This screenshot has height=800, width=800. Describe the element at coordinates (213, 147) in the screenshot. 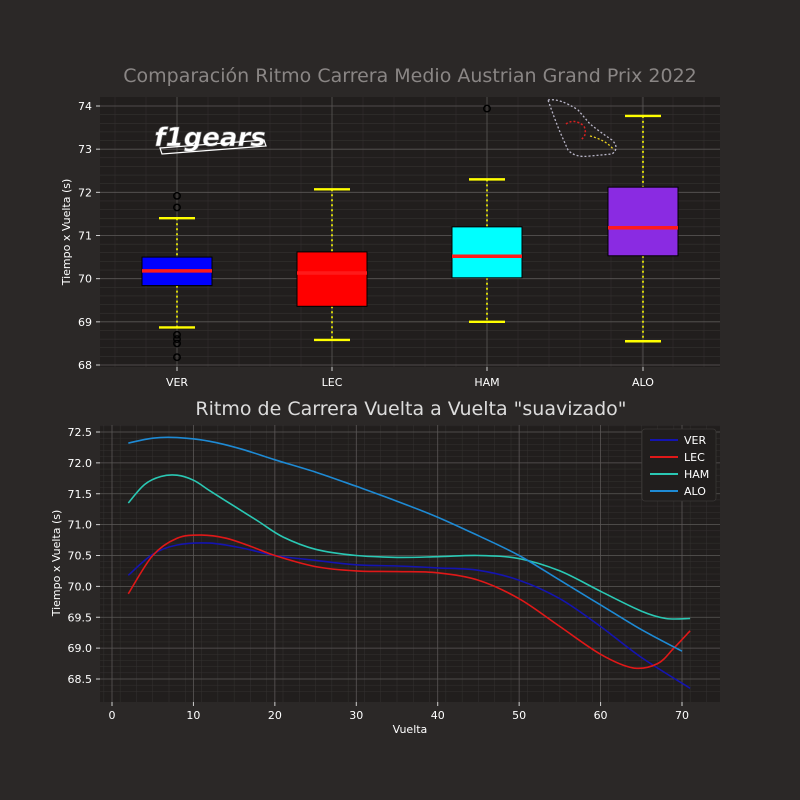

I see `logo-checker-icon` at that location.